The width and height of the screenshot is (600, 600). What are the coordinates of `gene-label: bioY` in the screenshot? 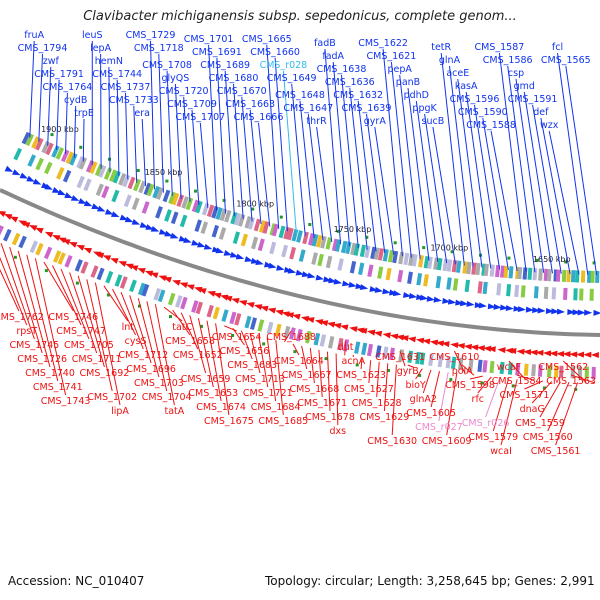 It's located at (415, 385).